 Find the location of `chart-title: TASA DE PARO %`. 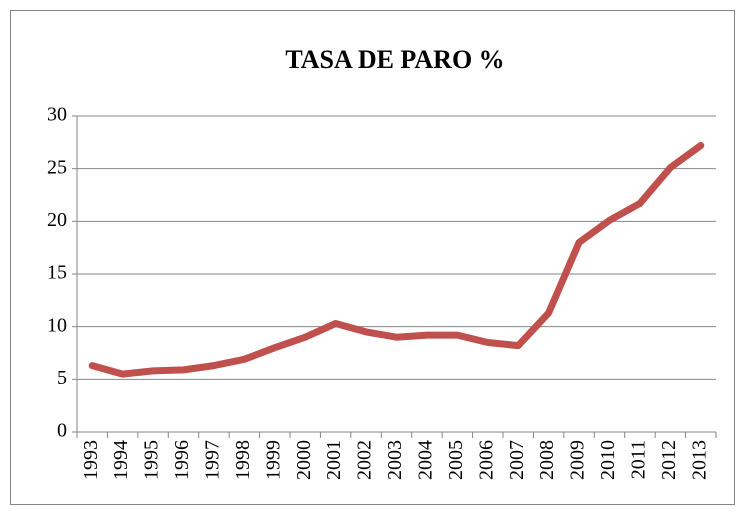

chart-title: TASA DE PARO % is located at coordinates (394, 59).